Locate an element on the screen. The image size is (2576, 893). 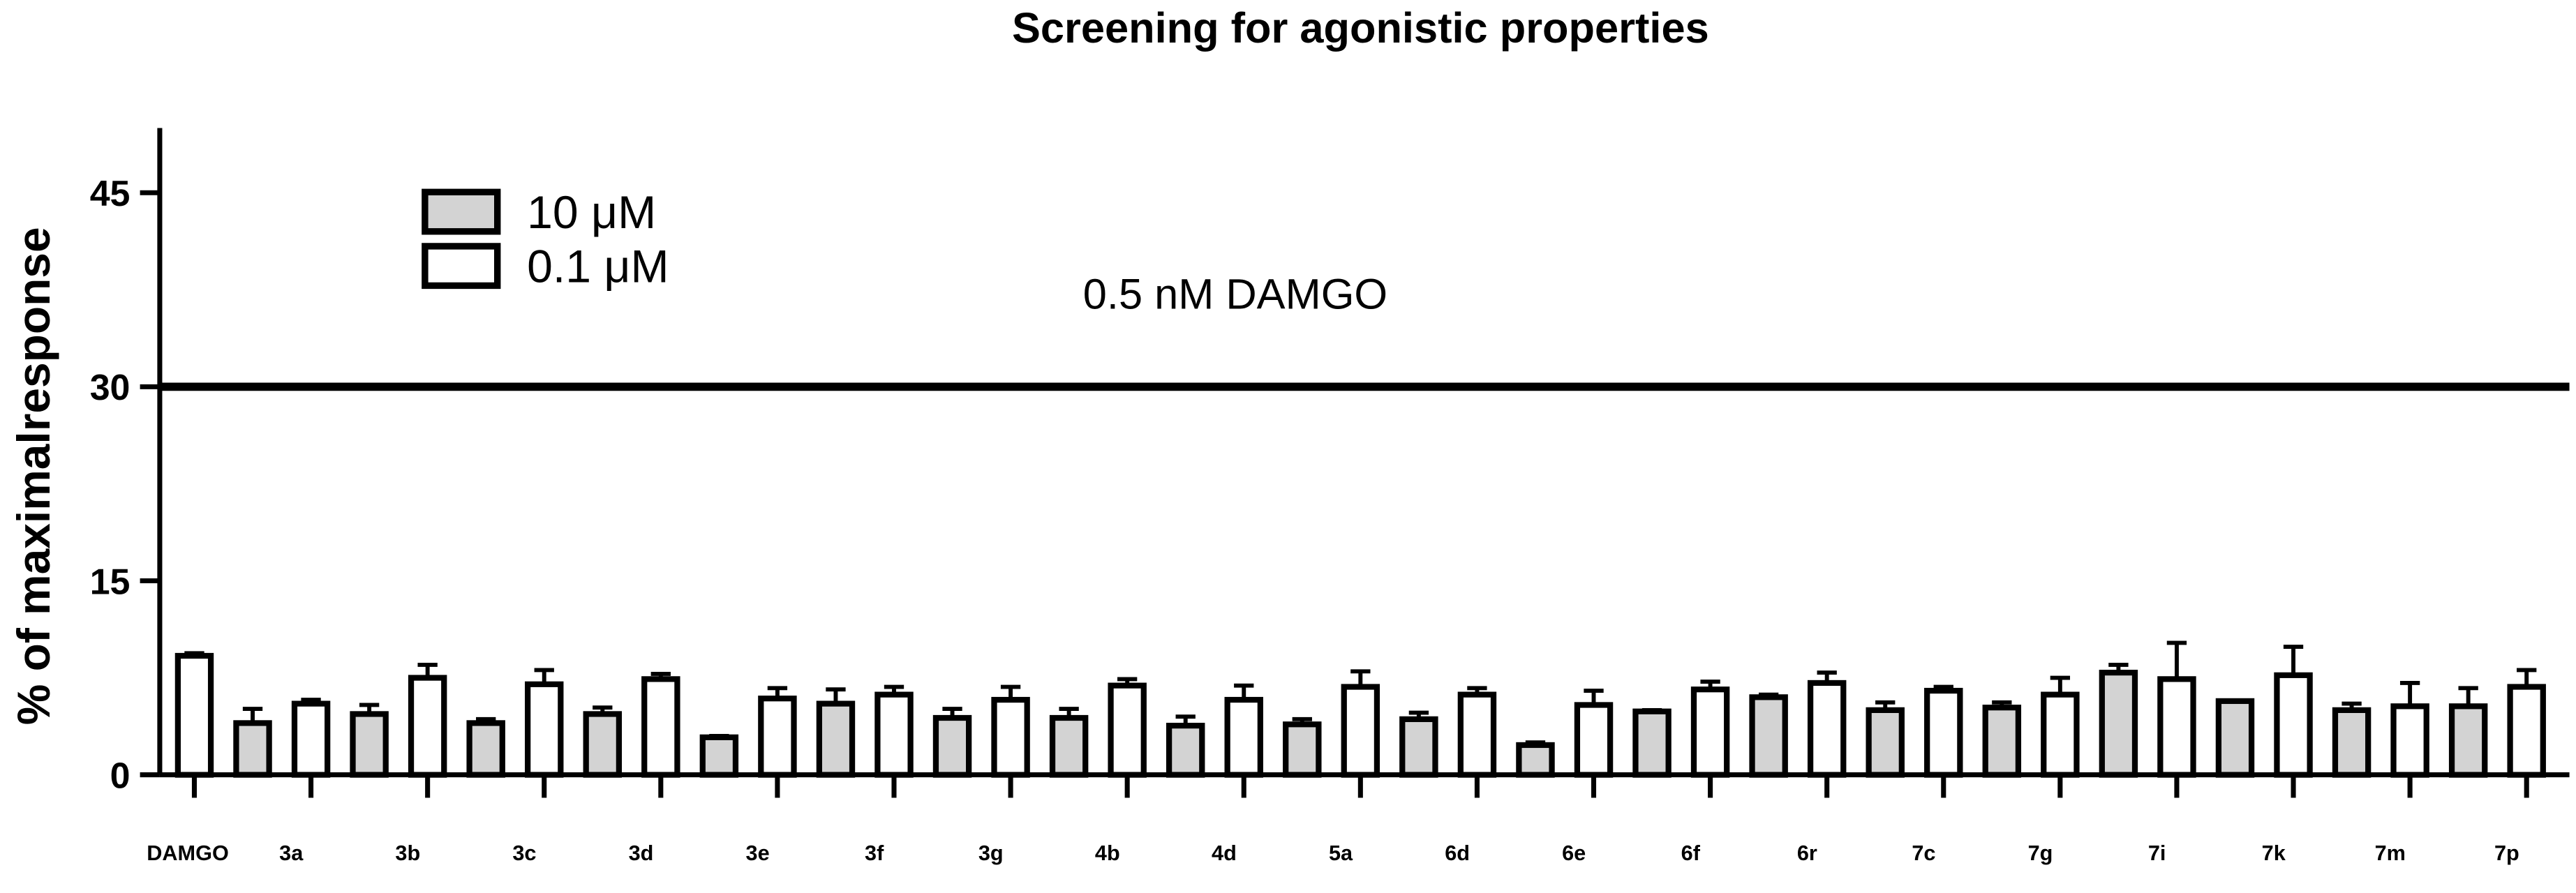
y-tick-label: 30 is located at coordinates (111, 387).